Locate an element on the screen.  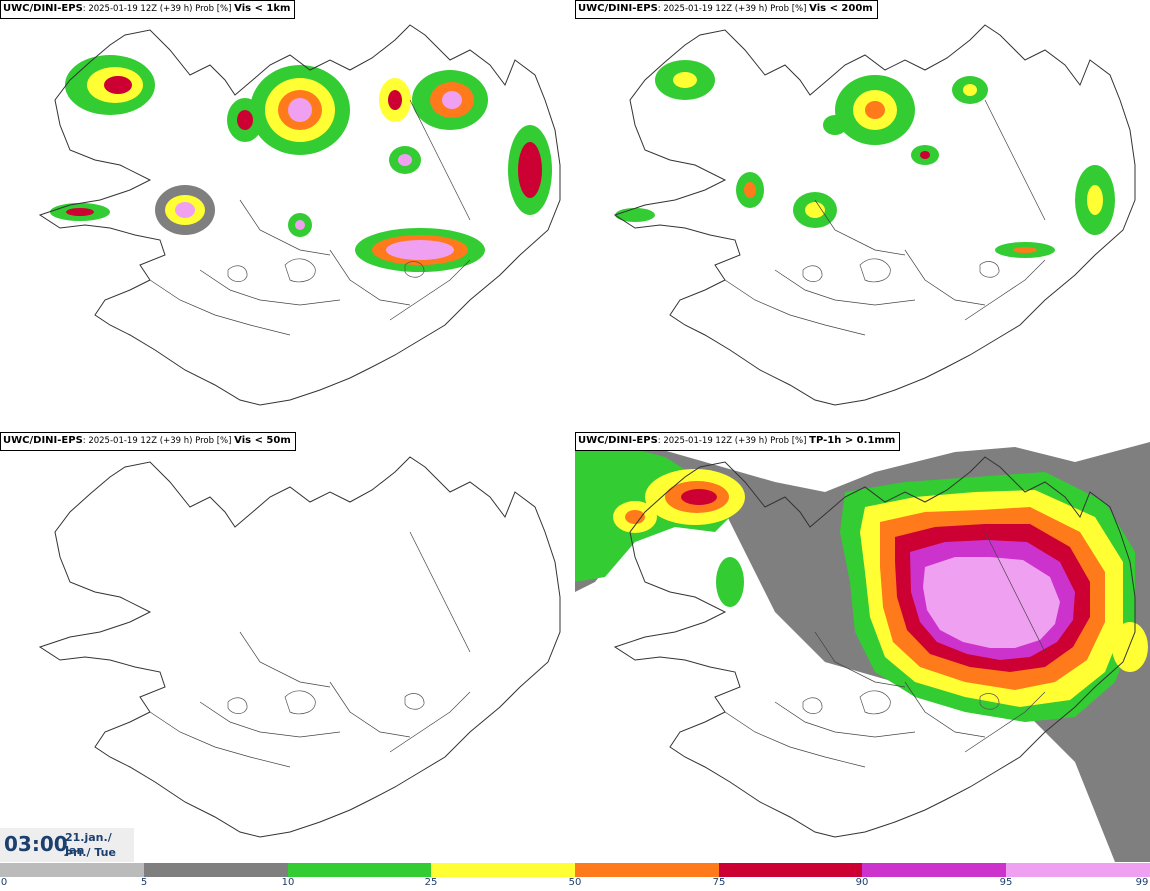
valid-time-box: 03:00 21.jan./ Jan Þri./ Tue is located at coordinates (67, 845).